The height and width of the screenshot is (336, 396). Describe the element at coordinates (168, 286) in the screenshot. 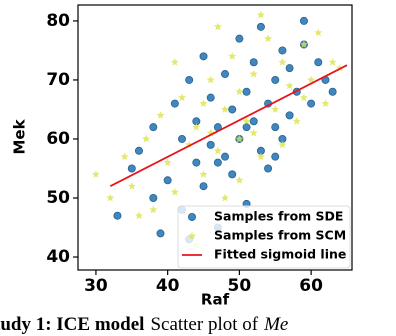

I see `x-tick-label: 40` at that location.